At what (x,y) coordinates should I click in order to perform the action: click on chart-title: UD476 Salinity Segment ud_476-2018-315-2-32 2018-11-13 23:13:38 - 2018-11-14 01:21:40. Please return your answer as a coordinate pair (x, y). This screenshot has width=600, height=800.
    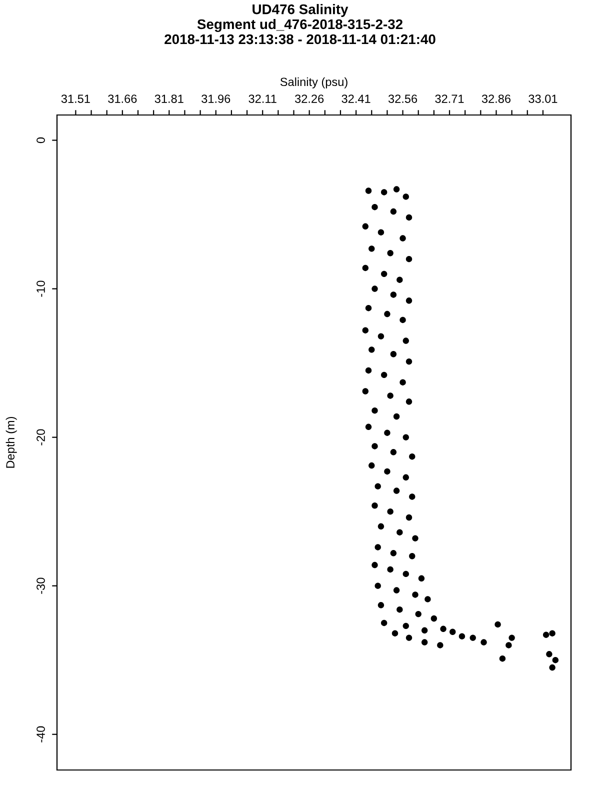
    Looking at the image, I should click on (300, 24).